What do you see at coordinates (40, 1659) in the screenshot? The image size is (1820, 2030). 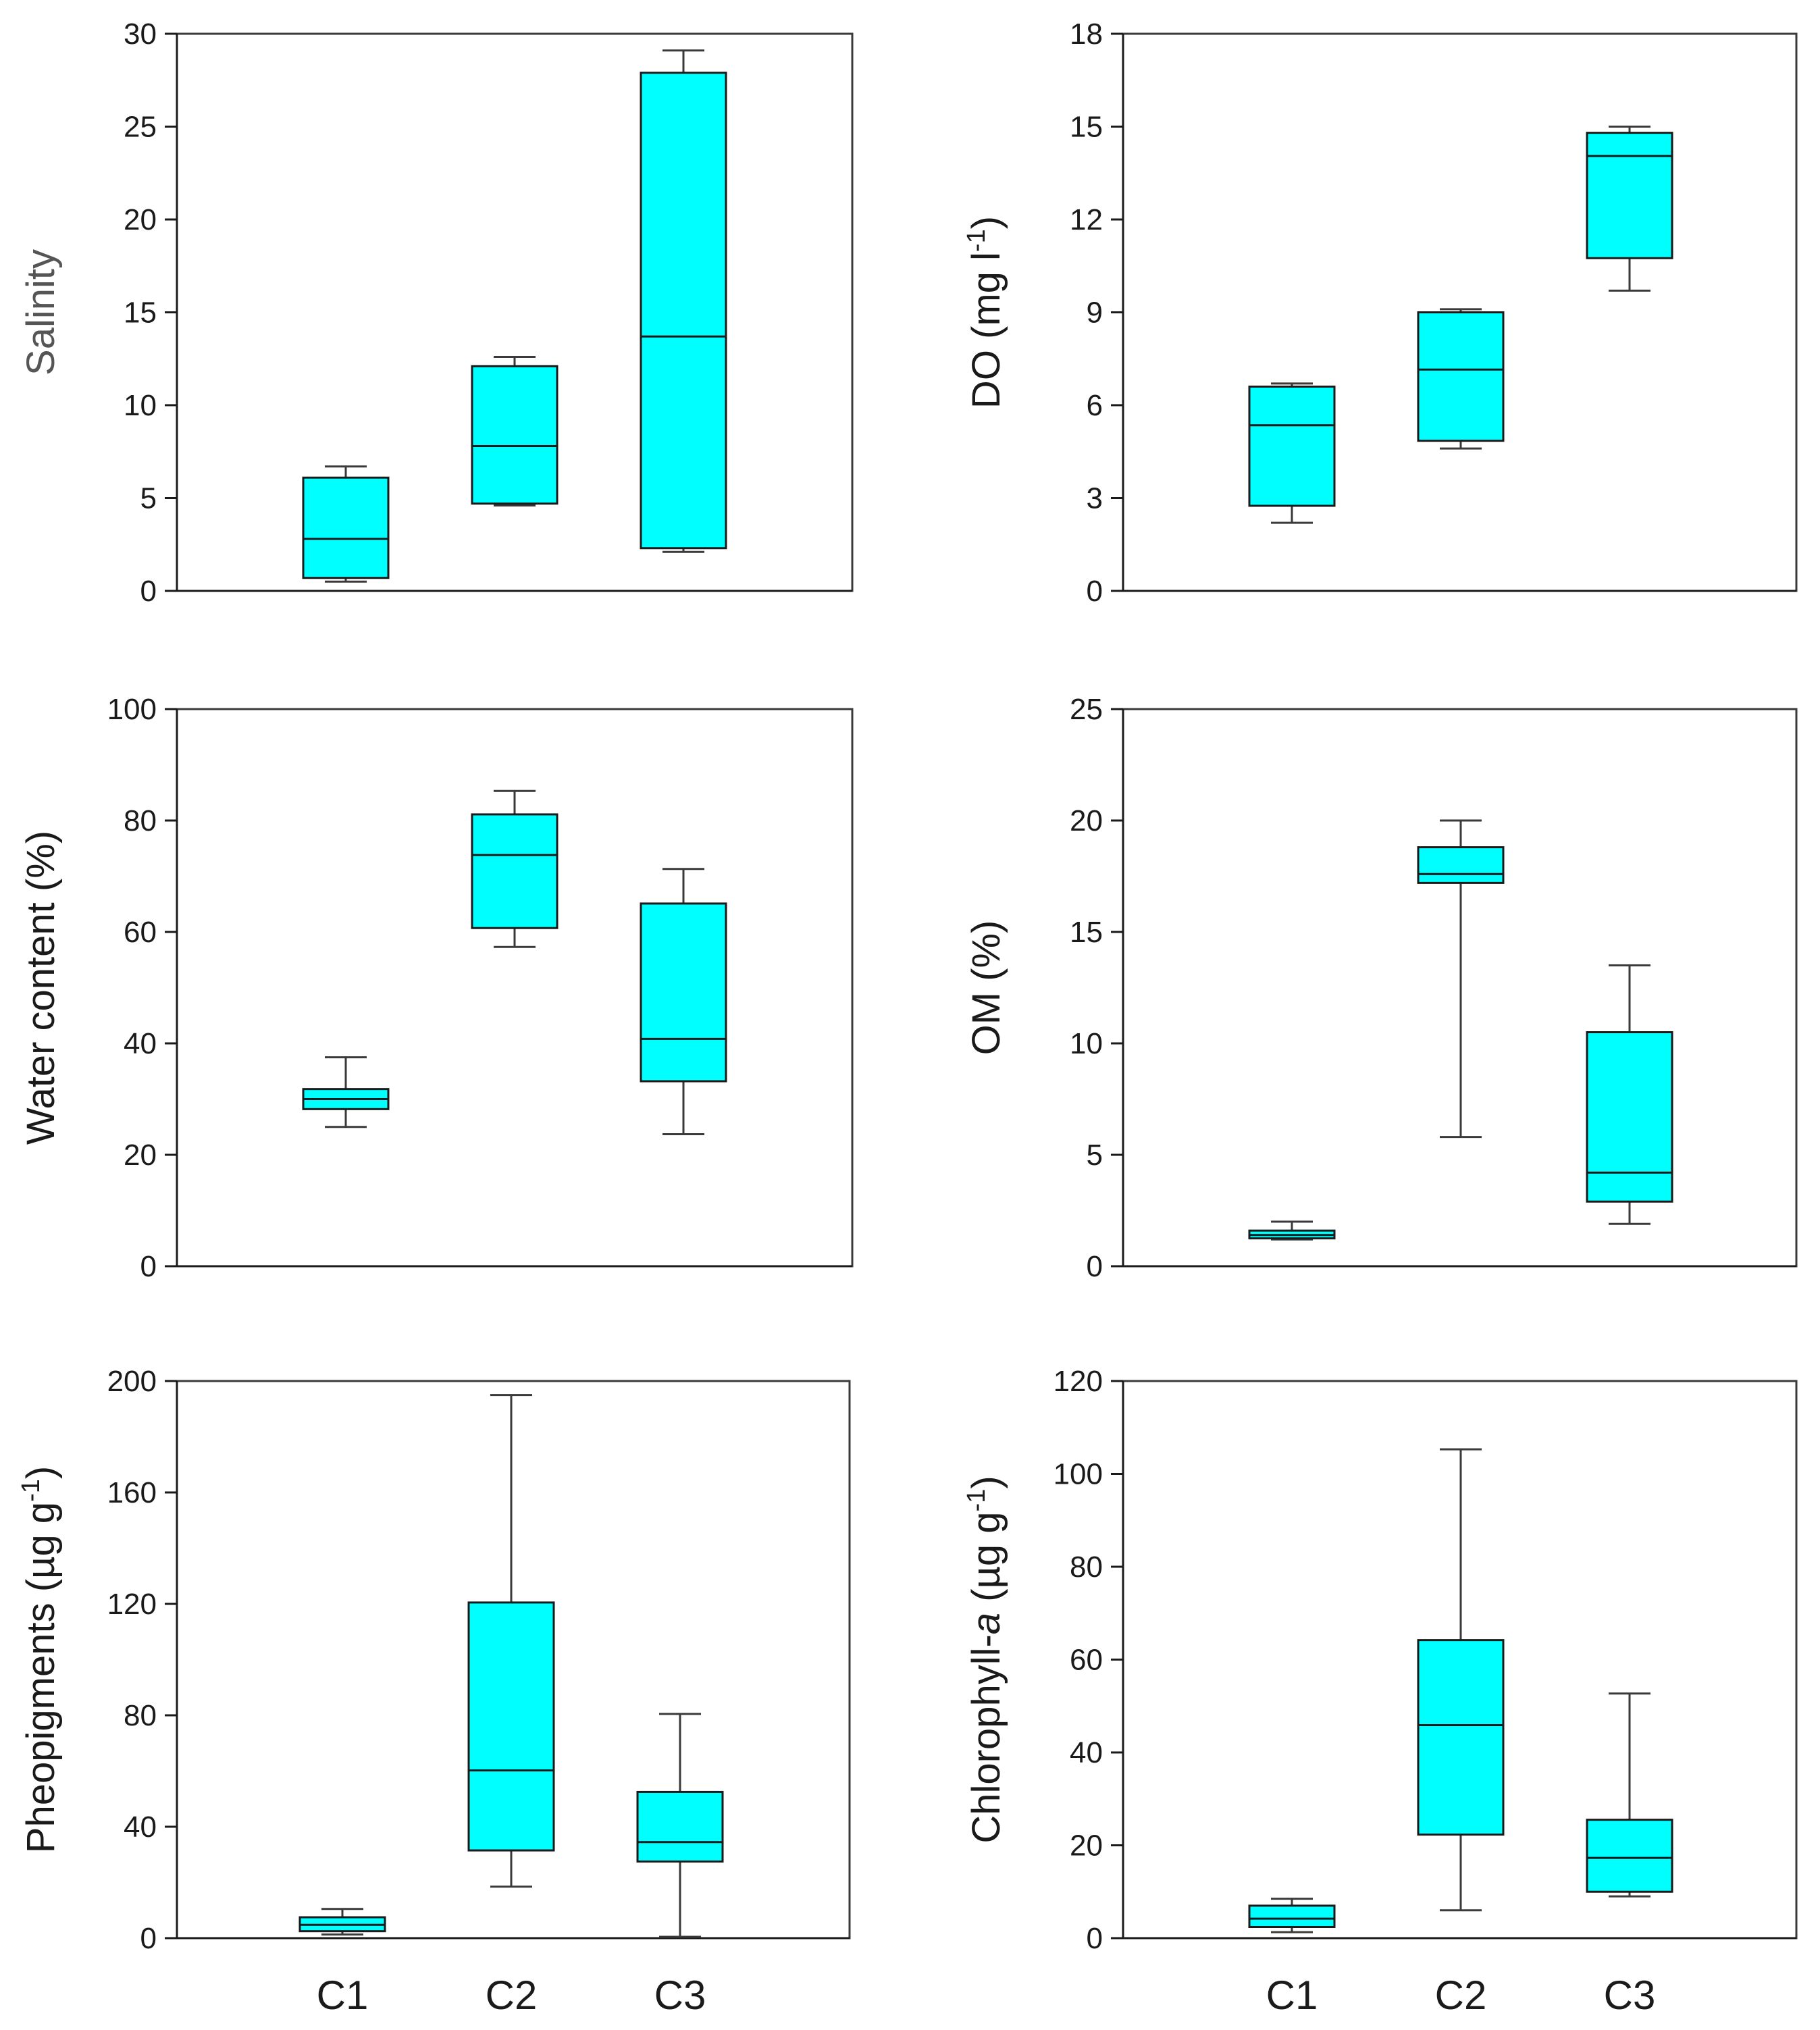 I see `y-axis-label: Pheopigments (µg g-1)` at bounding box center [40, 1659].